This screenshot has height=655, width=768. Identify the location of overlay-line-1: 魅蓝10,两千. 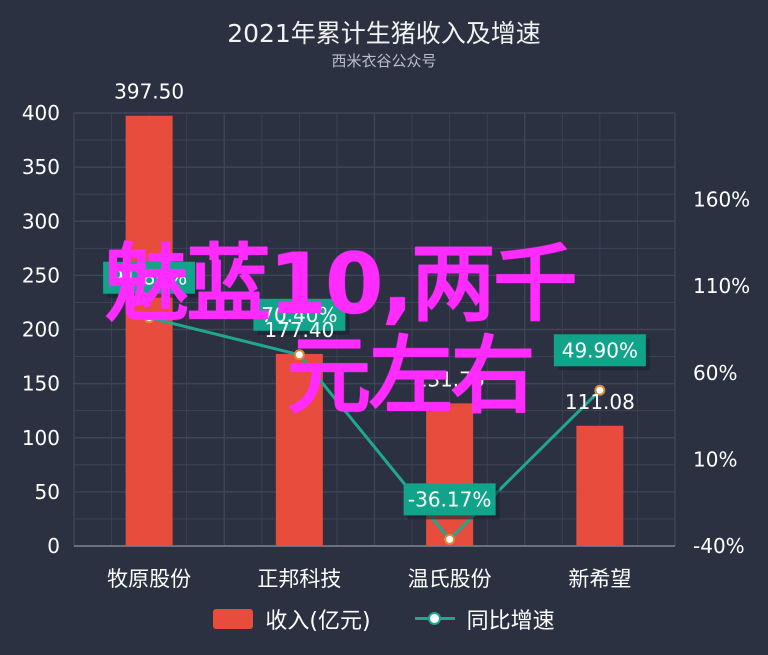
(341, 284).